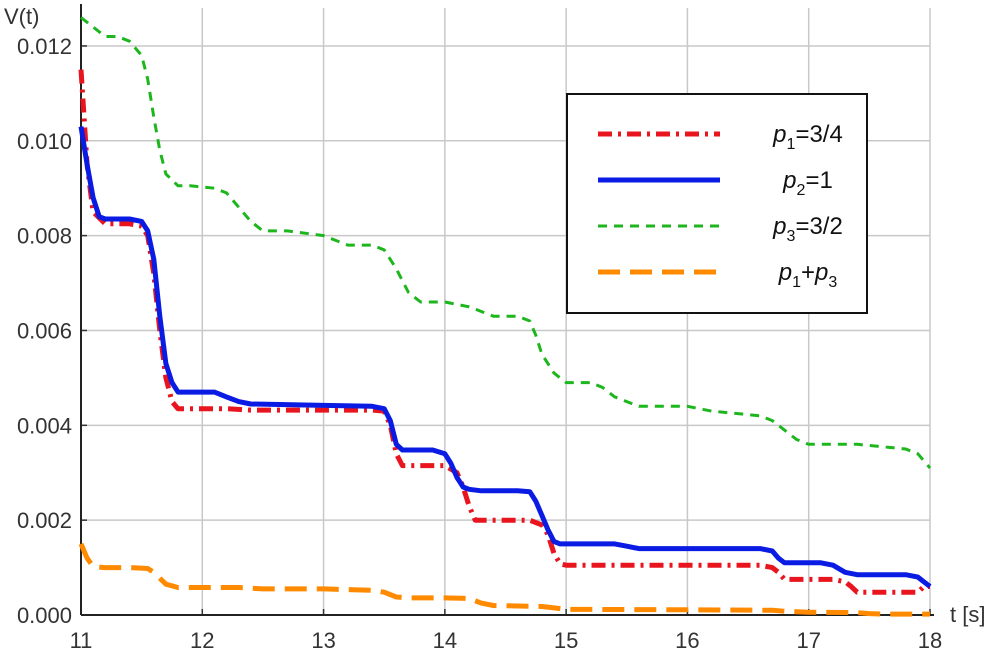 The height and width of the screenshot is (658, 1000). Describe the element at coordinates (687, 640) in the screenshot. I see `x-tick-label: 16` at that location.